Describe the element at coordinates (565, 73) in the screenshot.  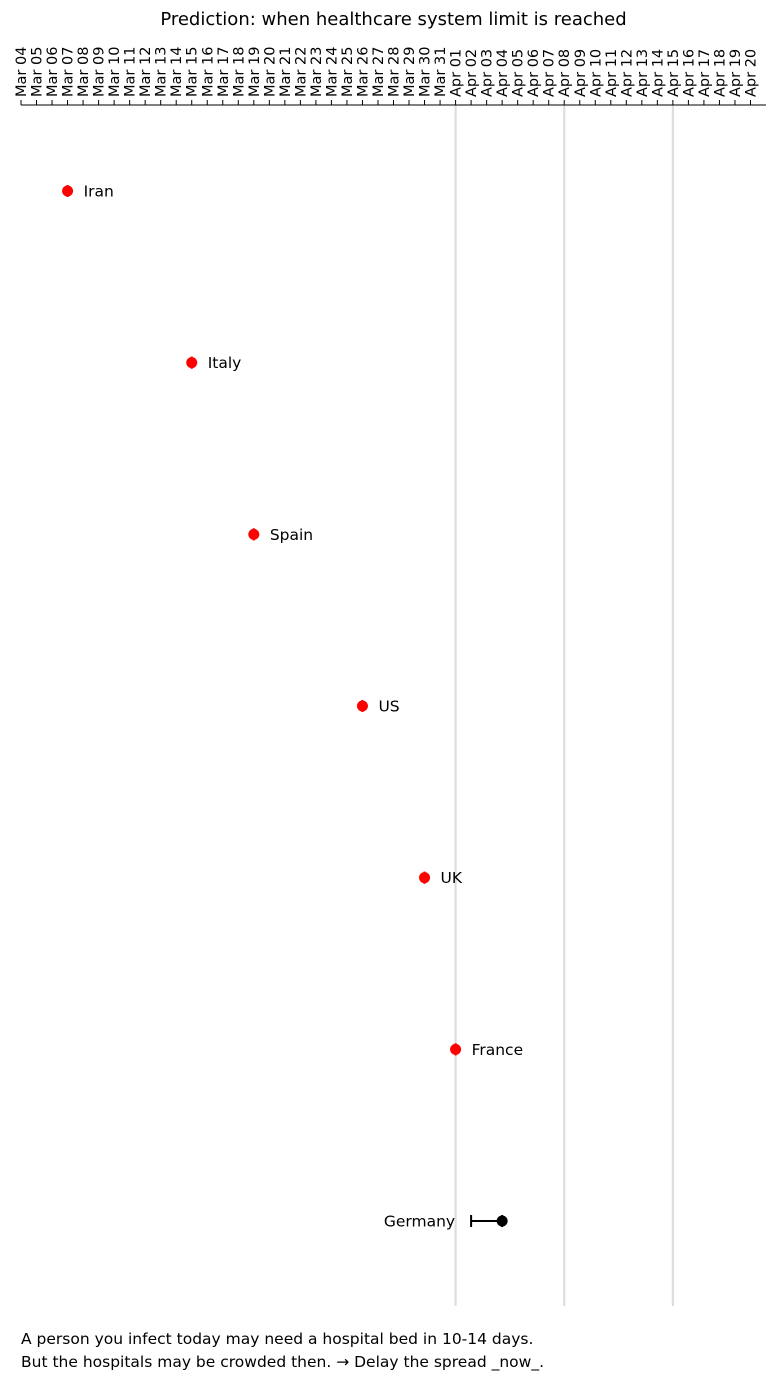
I see `x-tick-label: Apr 08` at that location.